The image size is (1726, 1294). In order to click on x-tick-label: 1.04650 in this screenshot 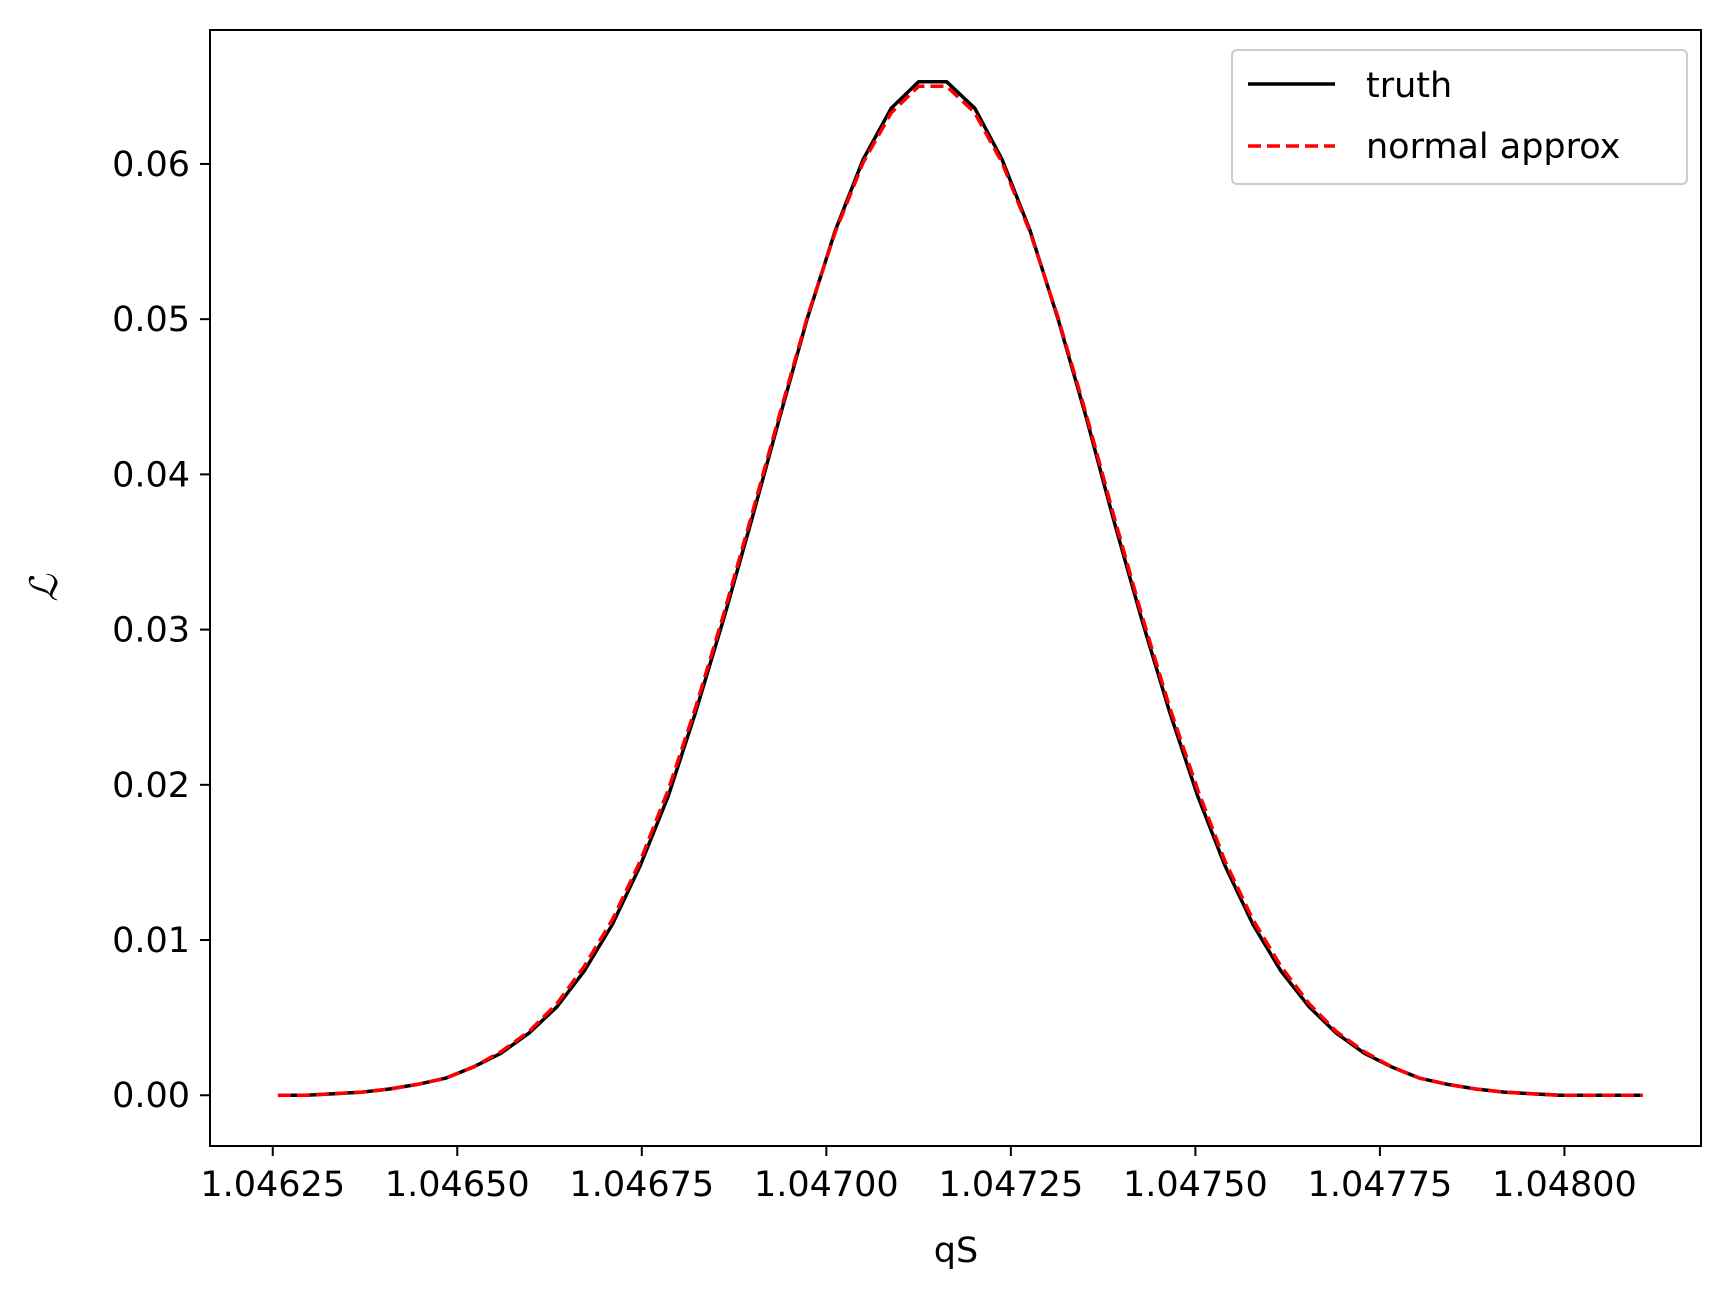, I will do `click(457, 1185)`.